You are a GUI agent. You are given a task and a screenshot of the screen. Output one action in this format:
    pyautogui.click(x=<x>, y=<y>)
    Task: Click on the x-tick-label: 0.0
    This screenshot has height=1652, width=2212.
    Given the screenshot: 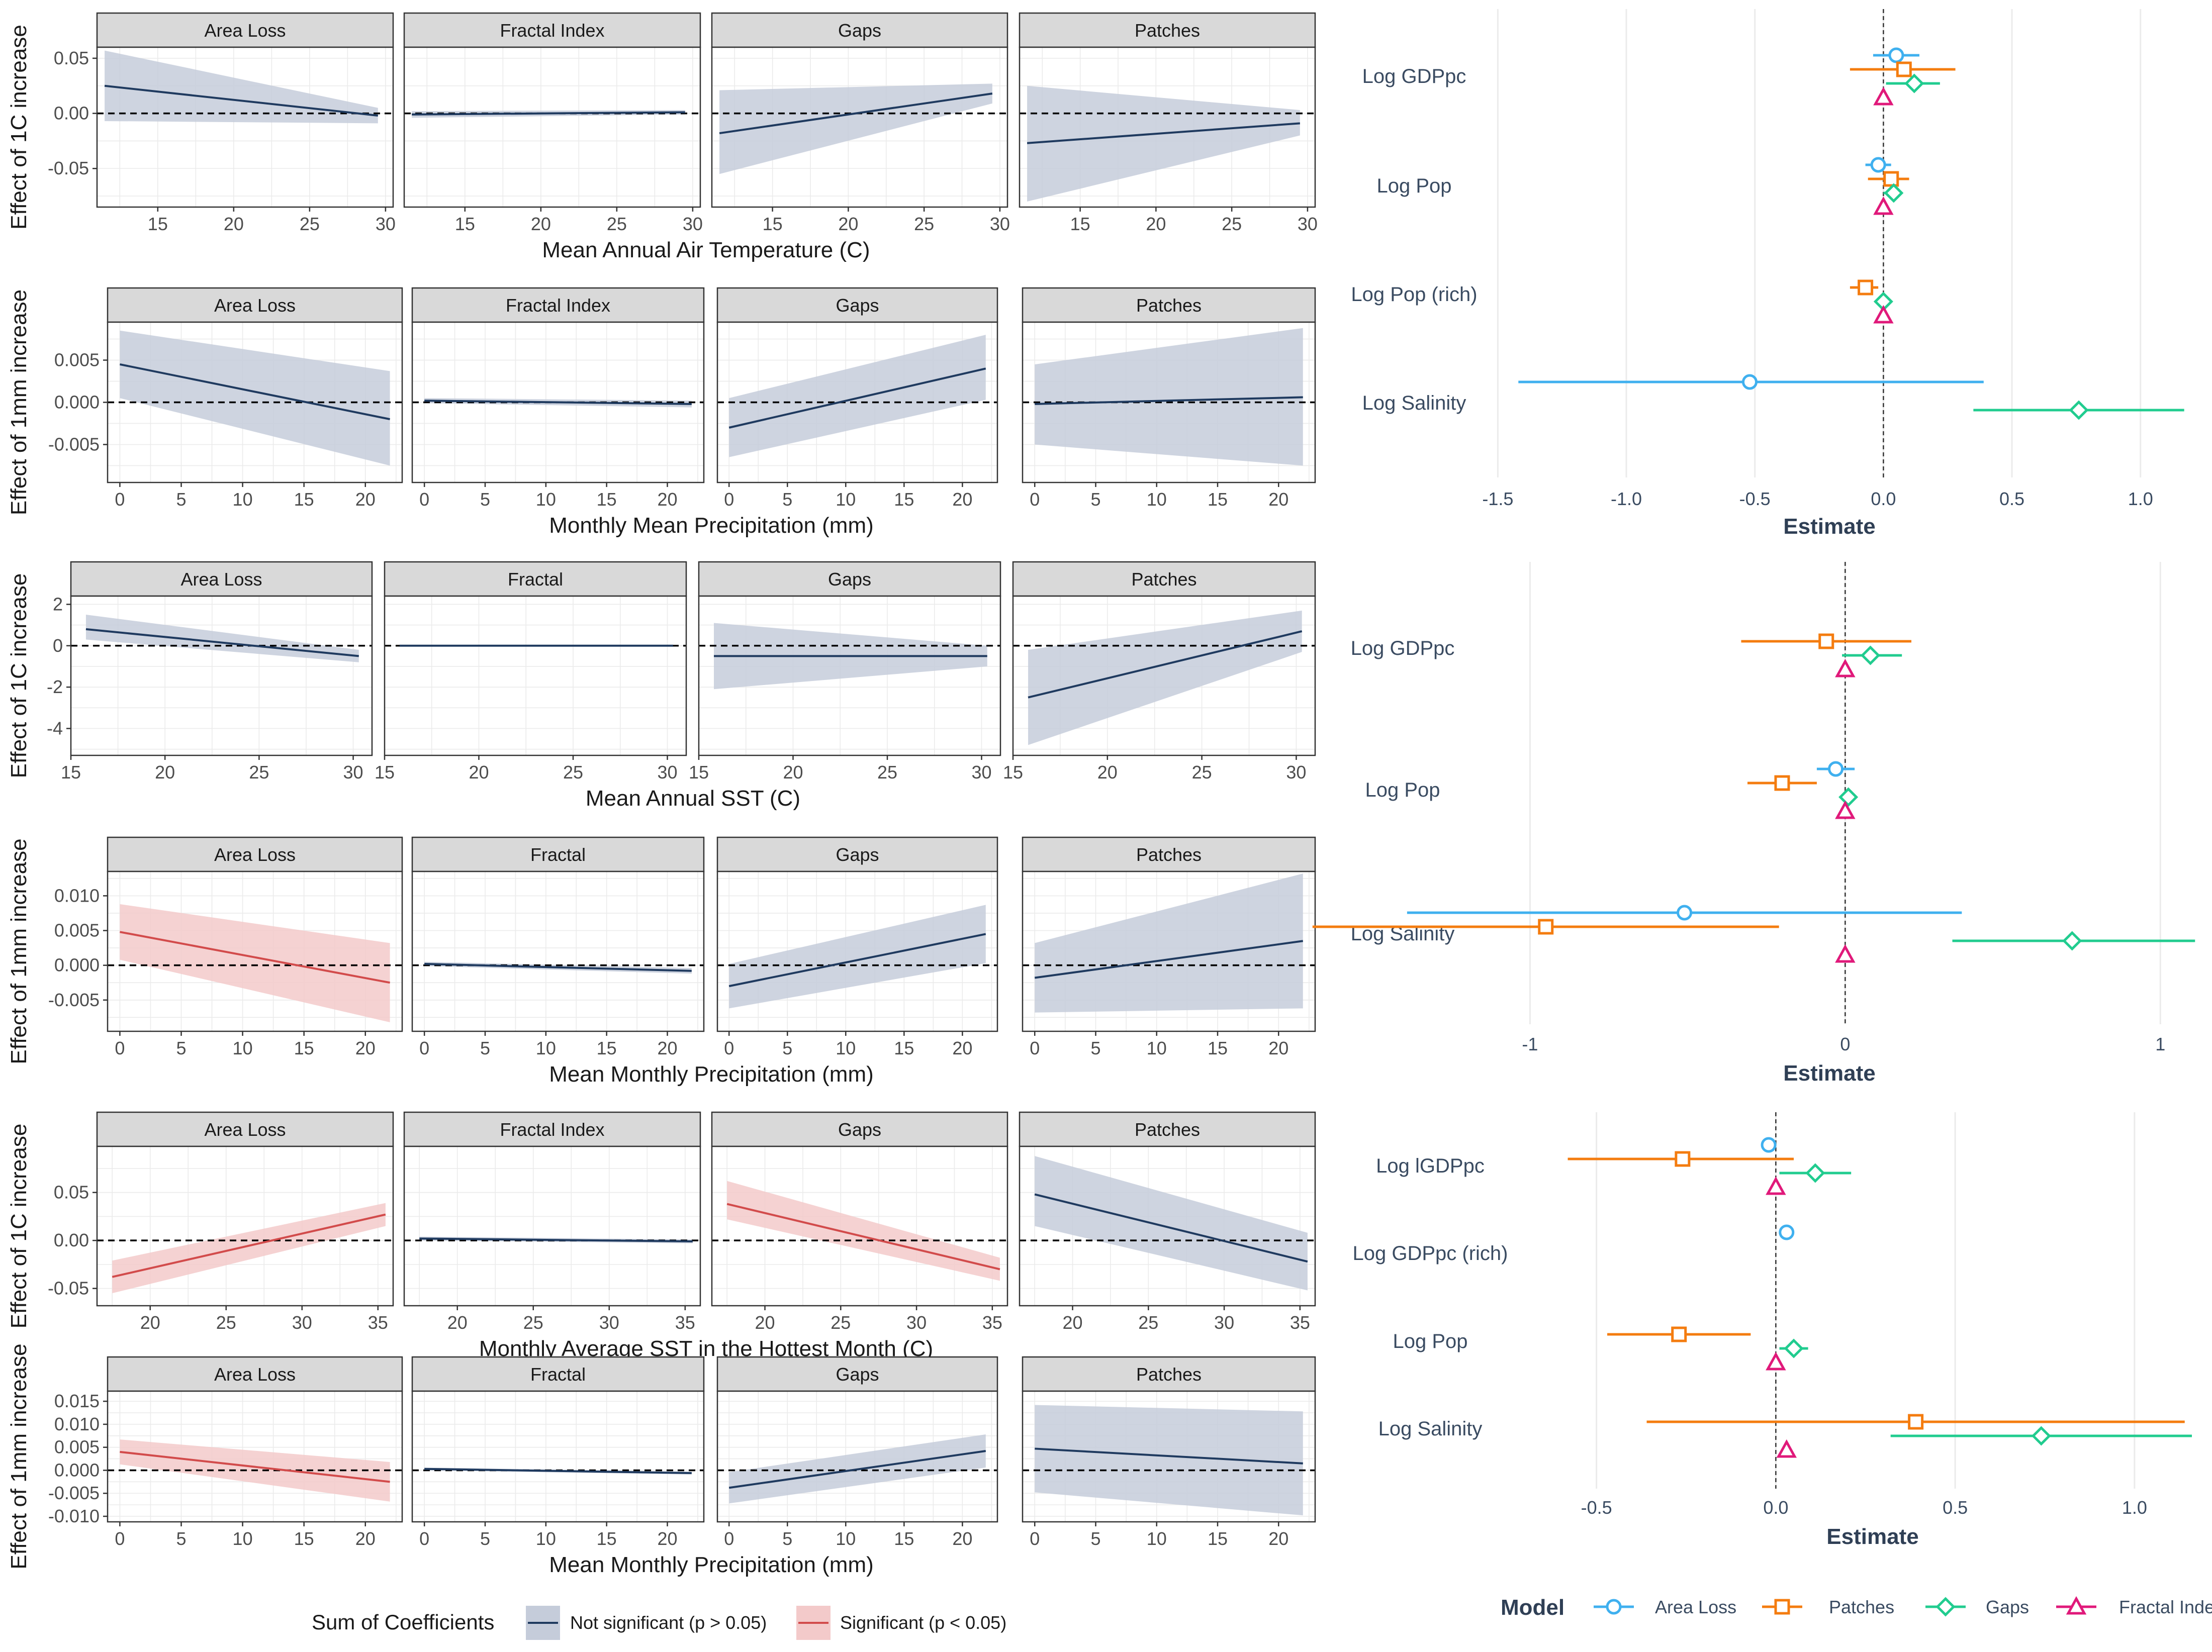 What is the action you would take?
    pyautogui.click(x=1775, y=1507)
    